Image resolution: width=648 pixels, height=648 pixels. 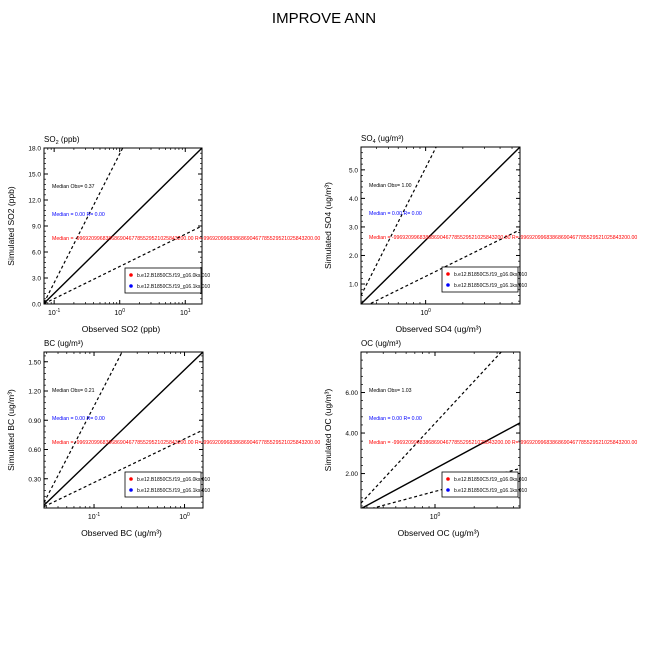 I want to click on median-obs-text: Median Obs= 1.00, so click(x=390, y=186).